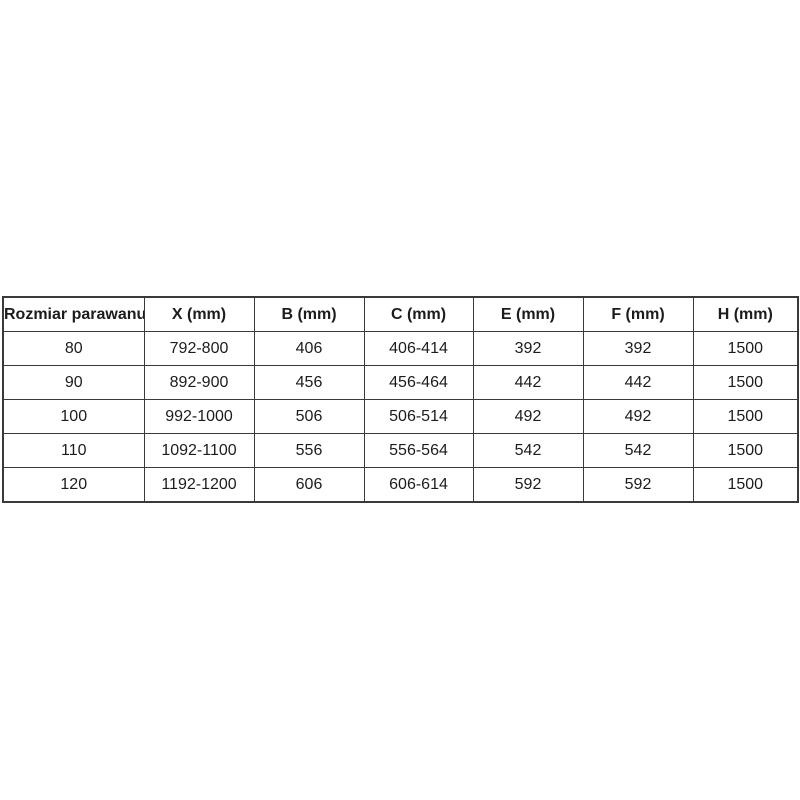 The width and height of the screenshot is (800, 800). I want to click on table-row: 90 892-900 456 456-464 442 442 1500, so click(400, 382).